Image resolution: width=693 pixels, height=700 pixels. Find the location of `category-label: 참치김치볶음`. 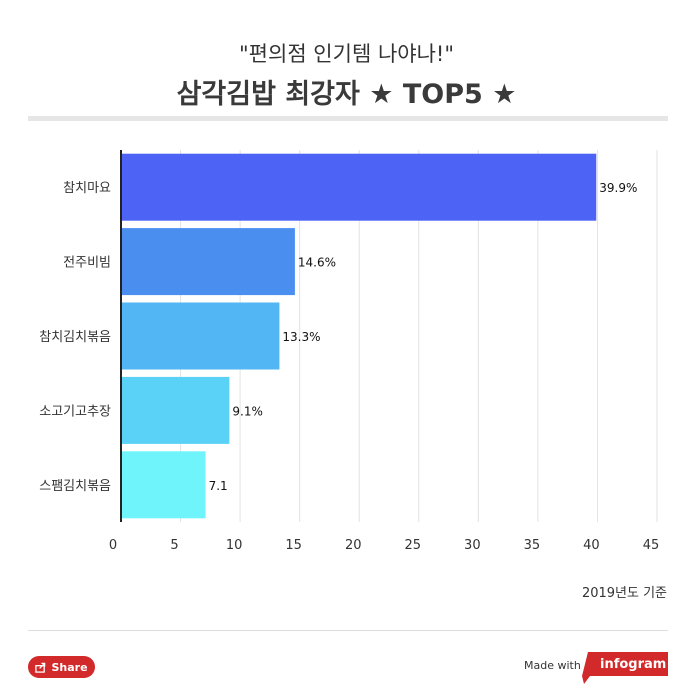

category-label: 참치김치볶음 is located at coordinates (75, 337).